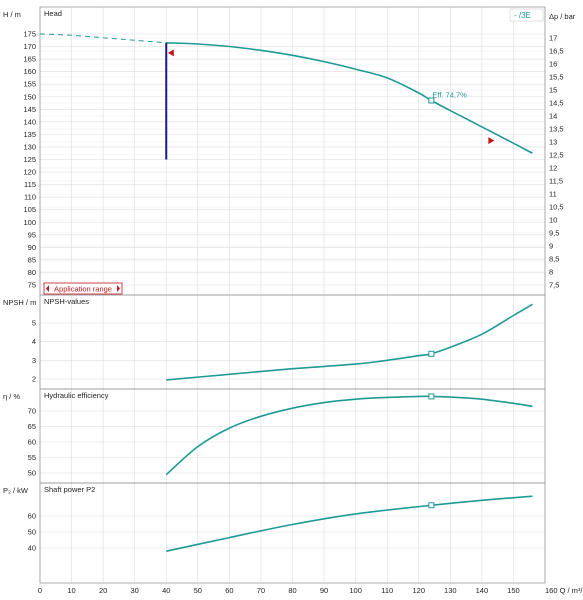 The height and width of the screenshot is (600, 583). What do you see at coordinates (562, 16) in the screenshot?
I see `y-right-axis-label: Δp / bar` at bounding box center [562, 16].